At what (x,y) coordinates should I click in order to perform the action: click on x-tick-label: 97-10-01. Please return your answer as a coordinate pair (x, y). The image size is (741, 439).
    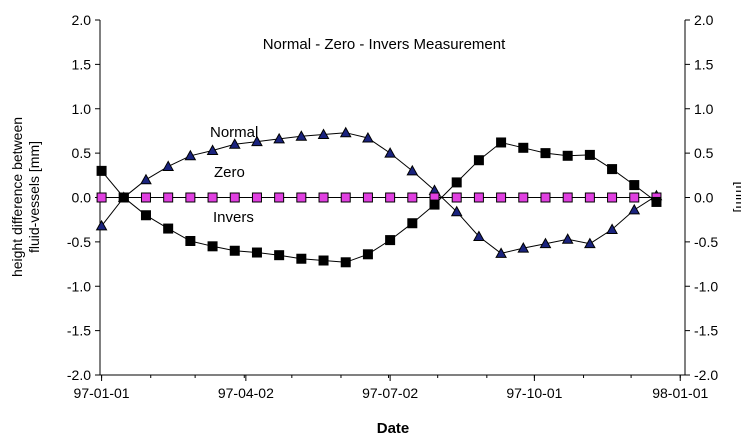
    Looking at the image, I should click on (534, 393).